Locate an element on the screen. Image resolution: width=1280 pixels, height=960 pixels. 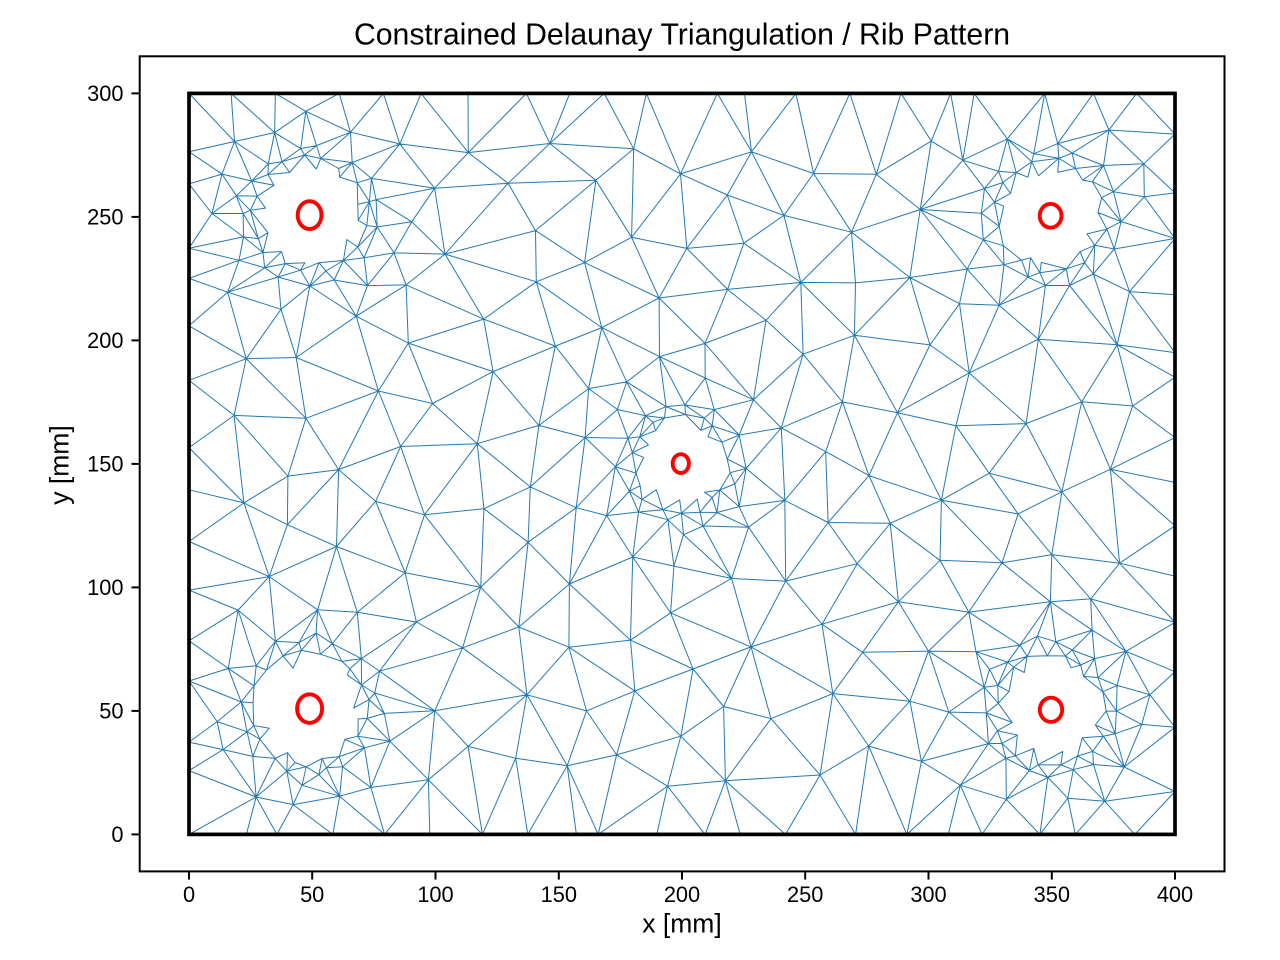
svg-text: x [mm] is located at coordinates (682, 923).